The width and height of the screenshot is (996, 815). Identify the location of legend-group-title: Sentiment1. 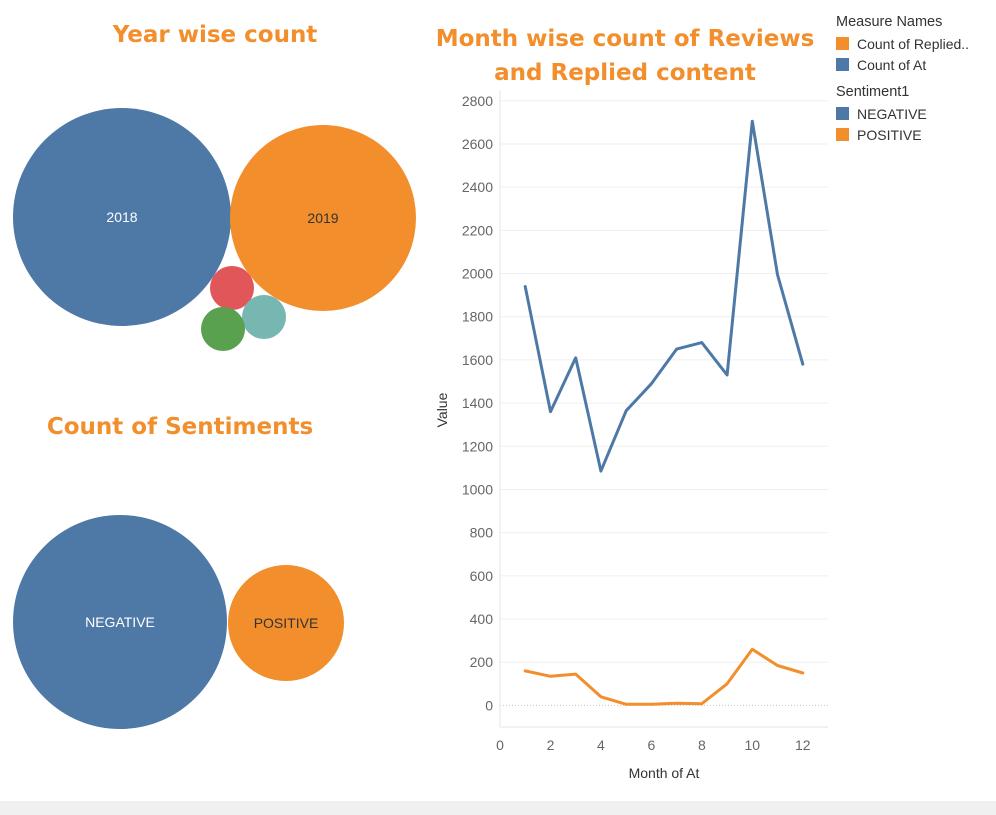
(873, 92).